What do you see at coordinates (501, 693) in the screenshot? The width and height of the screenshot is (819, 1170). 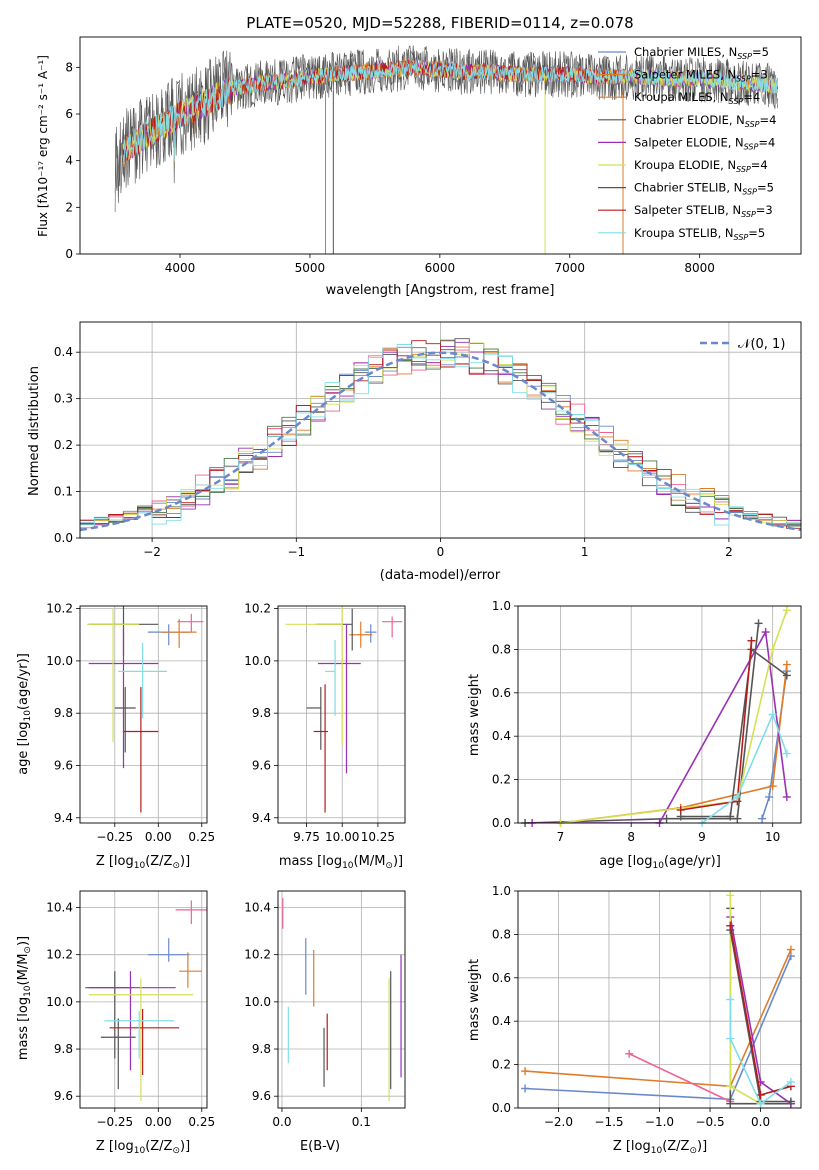 I see `y-tick-label: 0.6` at bounding box center [501, 693].